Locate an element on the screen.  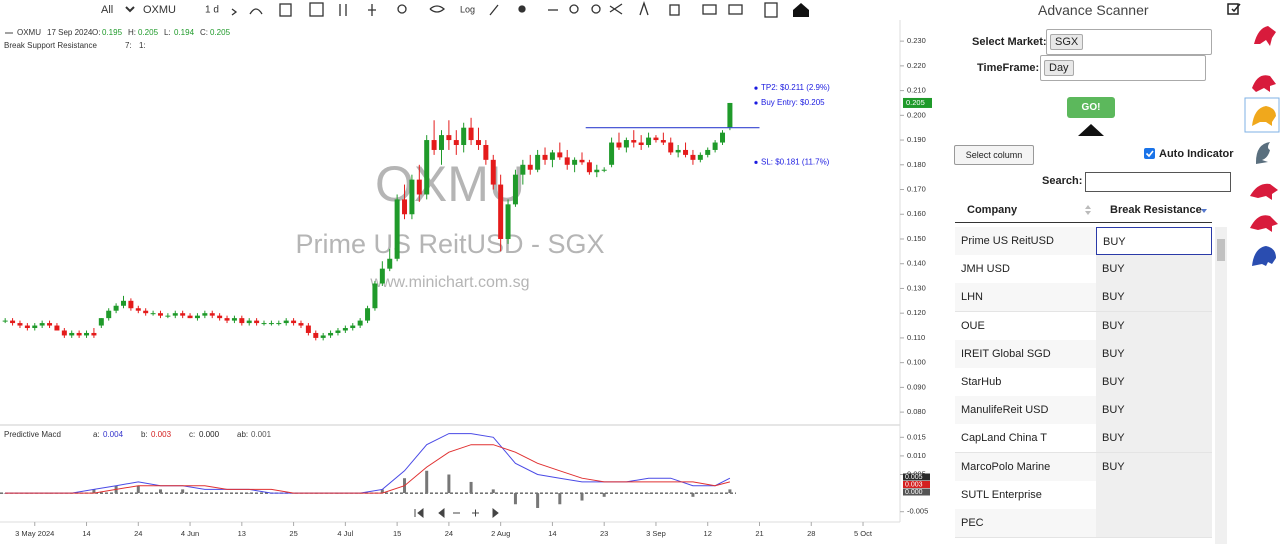
company-cell: JMH USD is located at coordinates (1025, 269).